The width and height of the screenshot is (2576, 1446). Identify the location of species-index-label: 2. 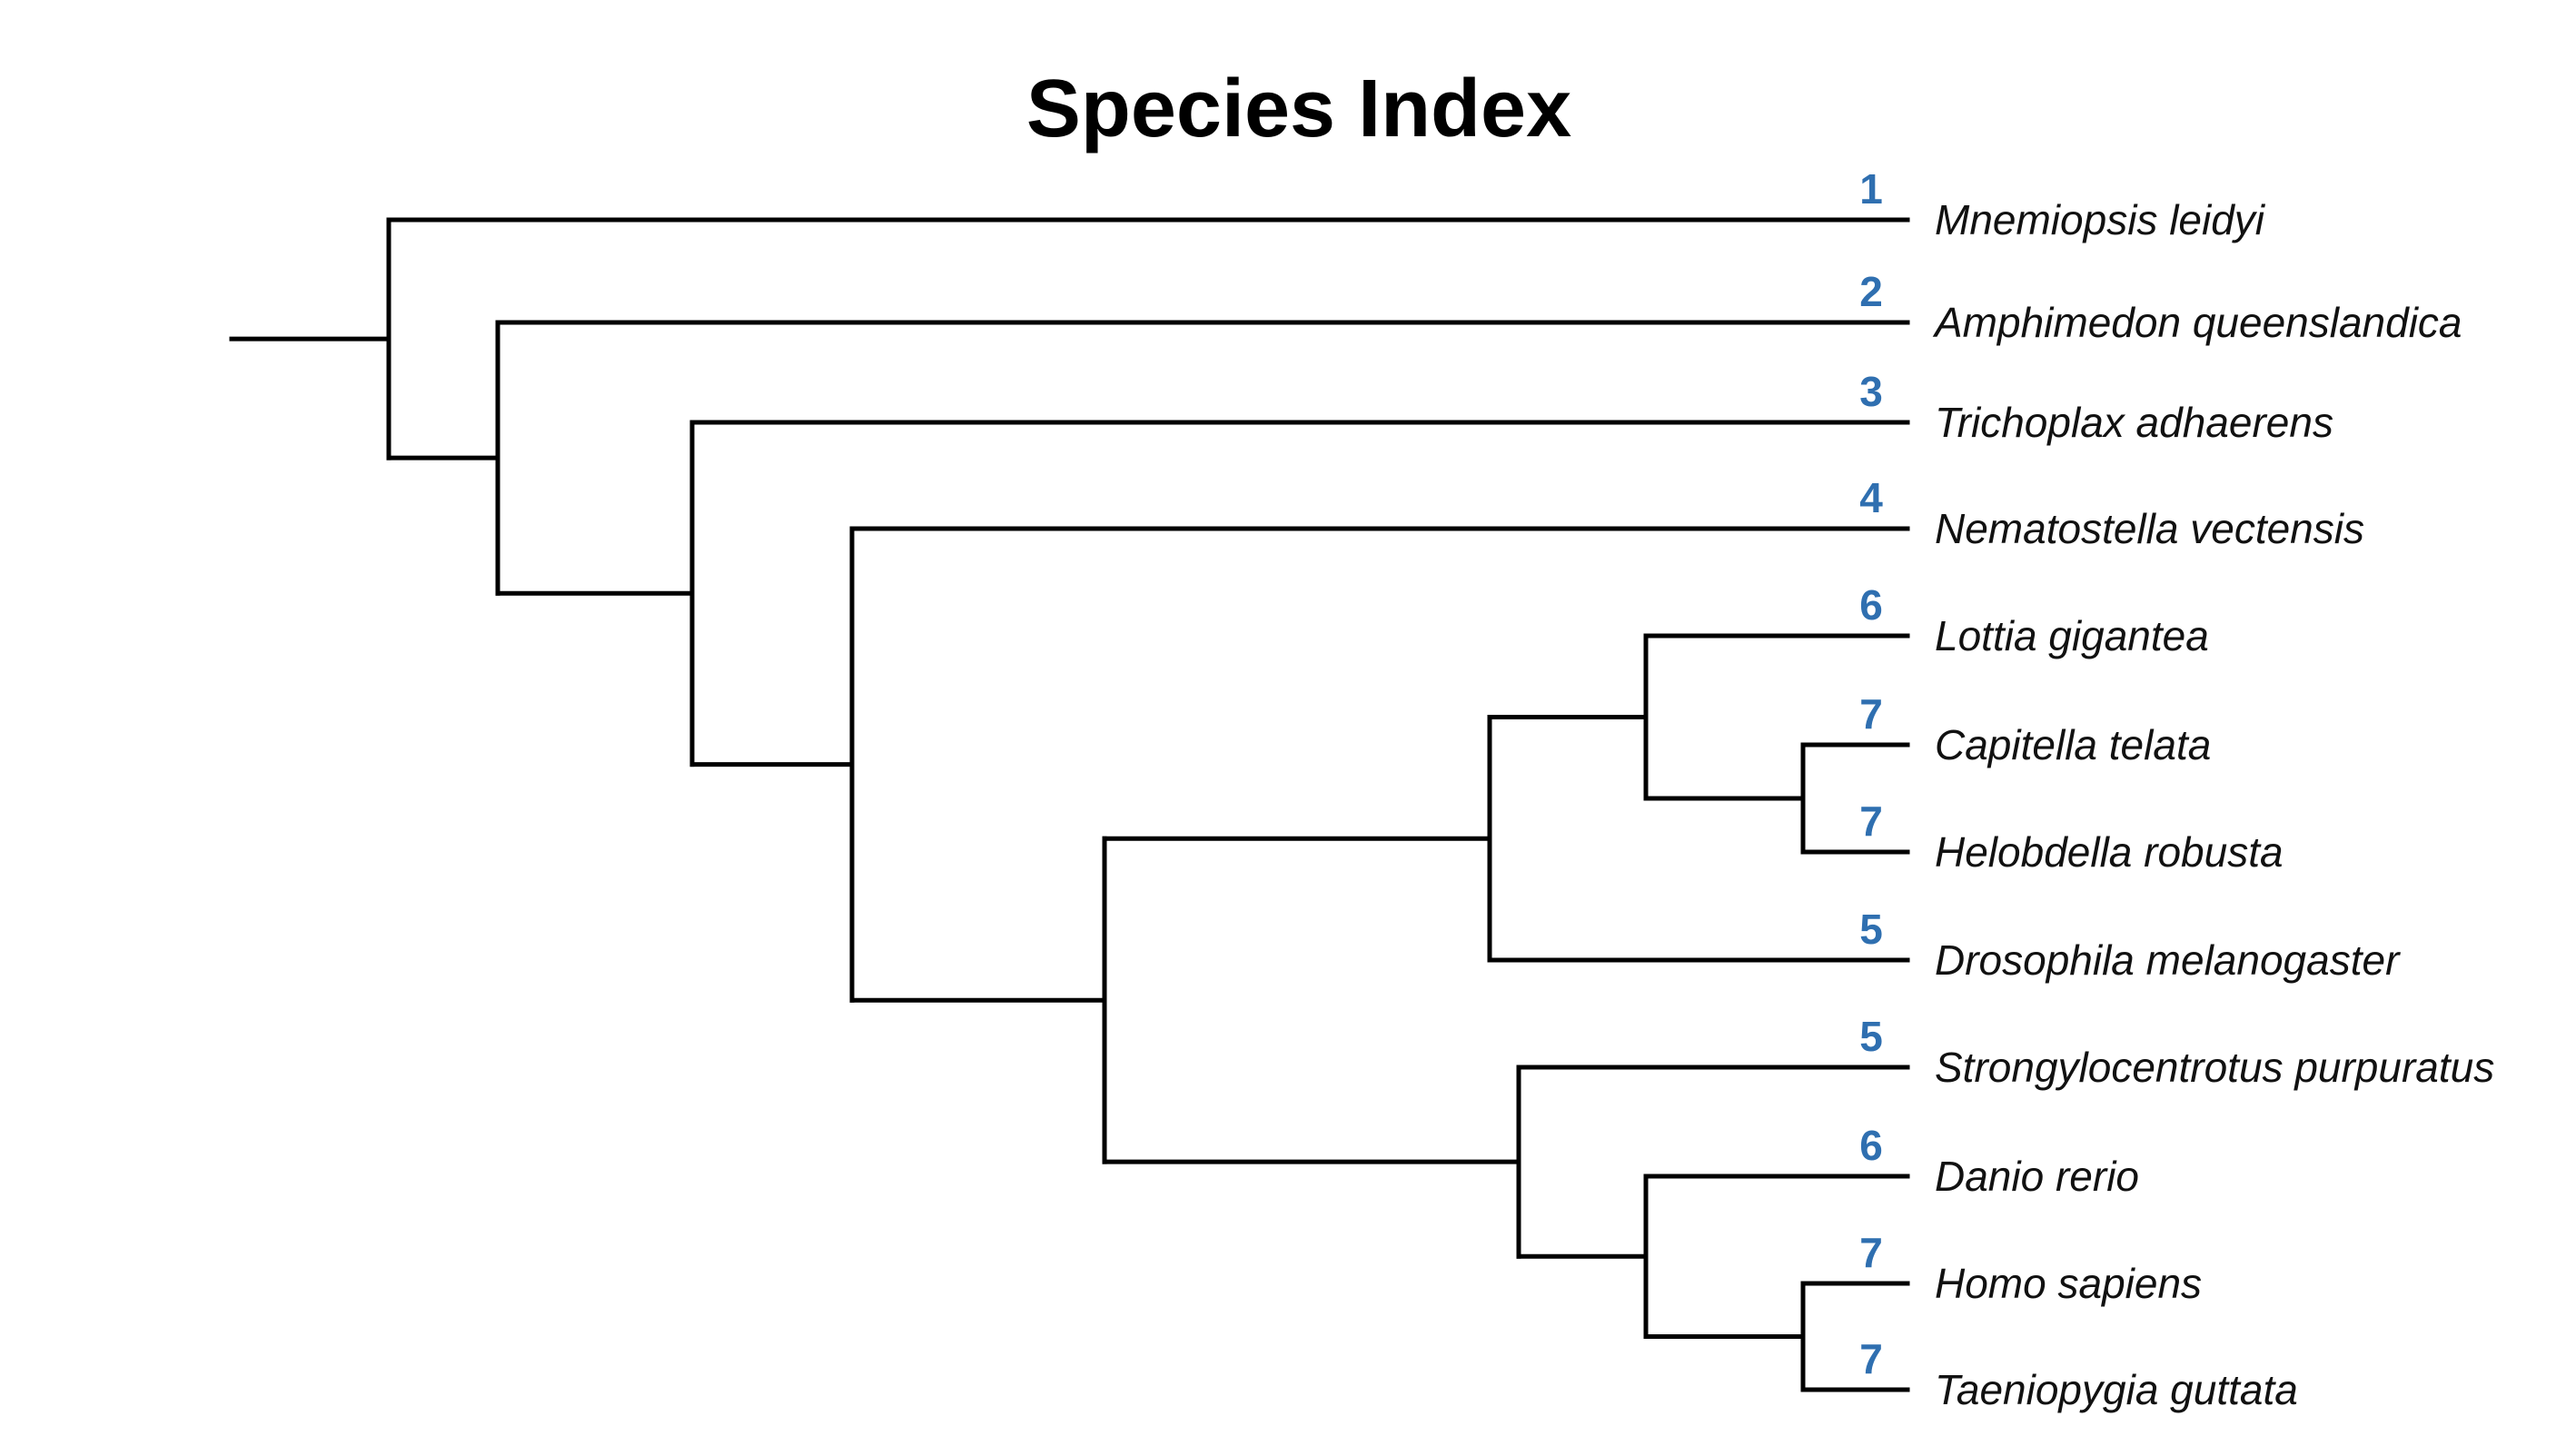
(1871, 291).